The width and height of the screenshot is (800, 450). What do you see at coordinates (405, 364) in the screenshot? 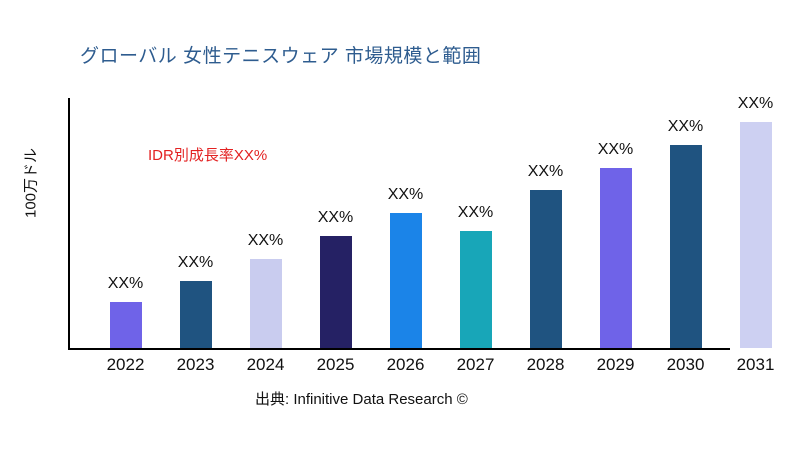
I see `x-tick-label: 2026` at bounding box center [405, 364].